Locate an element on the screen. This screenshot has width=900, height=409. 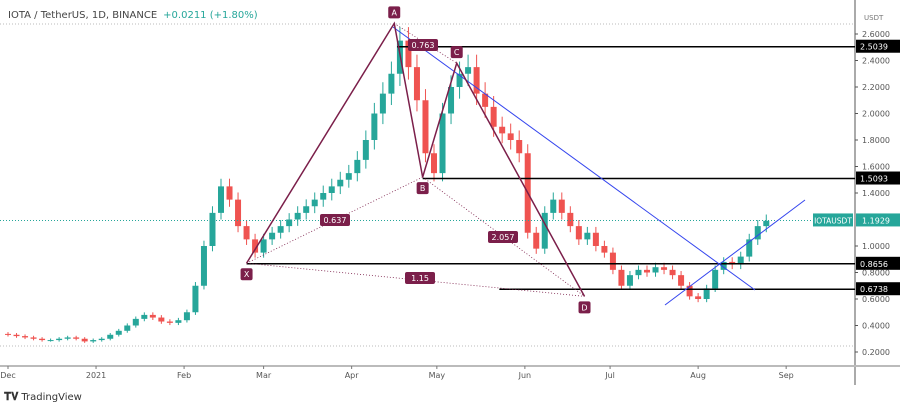
y-tick-label: 2.0000 is located at coordinates (876, 114).